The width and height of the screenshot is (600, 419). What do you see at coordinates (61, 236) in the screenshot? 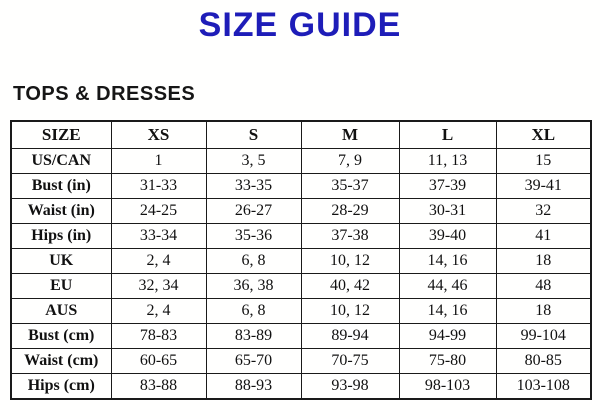
I see `row-label: Hips (in)` at bounding box center [61, 236].